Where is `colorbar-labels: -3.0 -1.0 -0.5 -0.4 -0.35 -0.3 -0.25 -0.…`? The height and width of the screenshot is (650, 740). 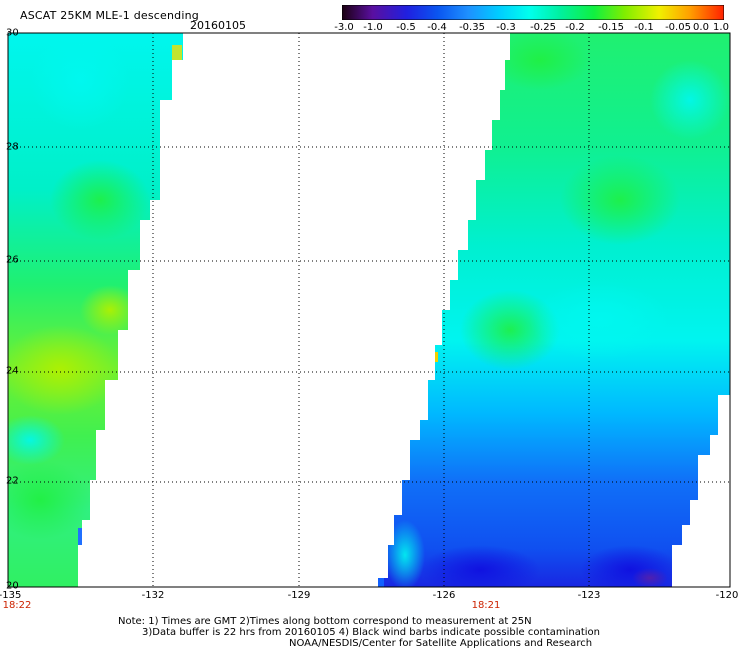 colorbar-labels: -3.0 -1.0 -0.5 -0.4 -0.35 -0.3 -0.25 -0.… is located at coordinates (530, 29).